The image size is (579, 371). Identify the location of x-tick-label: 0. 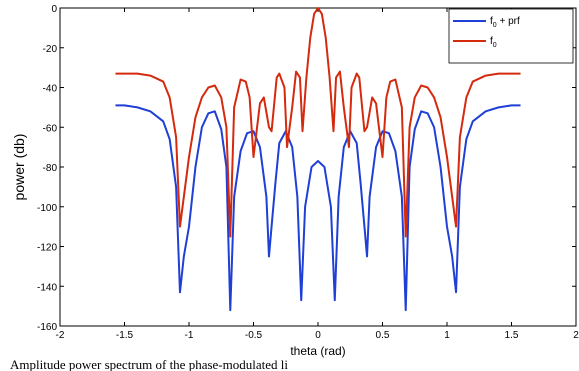
(318, 335).